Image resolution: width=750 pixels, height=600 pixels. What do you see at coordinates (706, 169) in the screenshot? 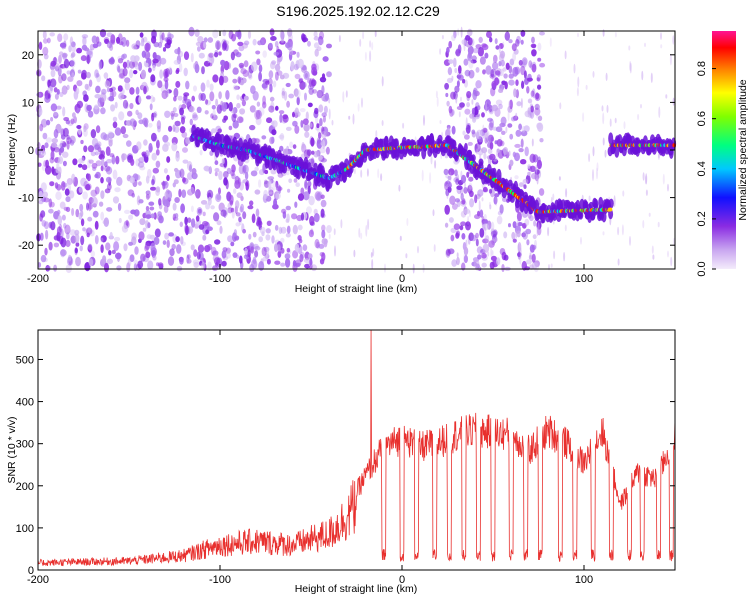
I see `colorbar-ticks: 0.0 0.2 0.4 0.6 0.8` at bounding box center [706, 169].